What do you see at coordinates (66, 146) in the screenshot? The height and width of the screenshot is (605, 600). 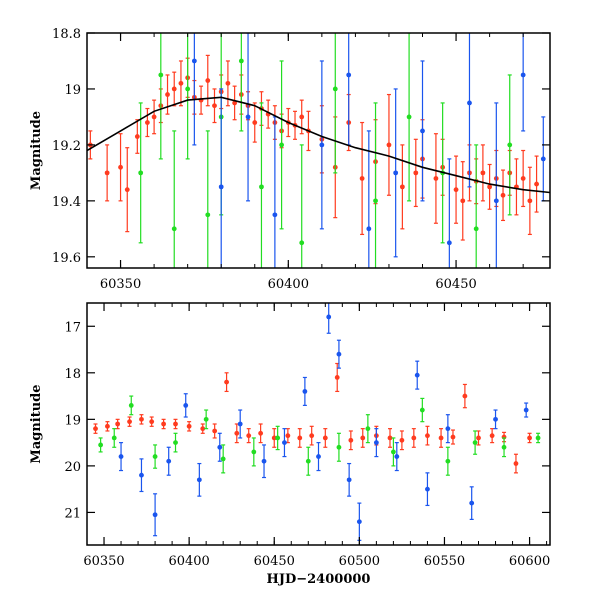 I see `y-tick-label: 19.2` at bounding box center [66, 146].